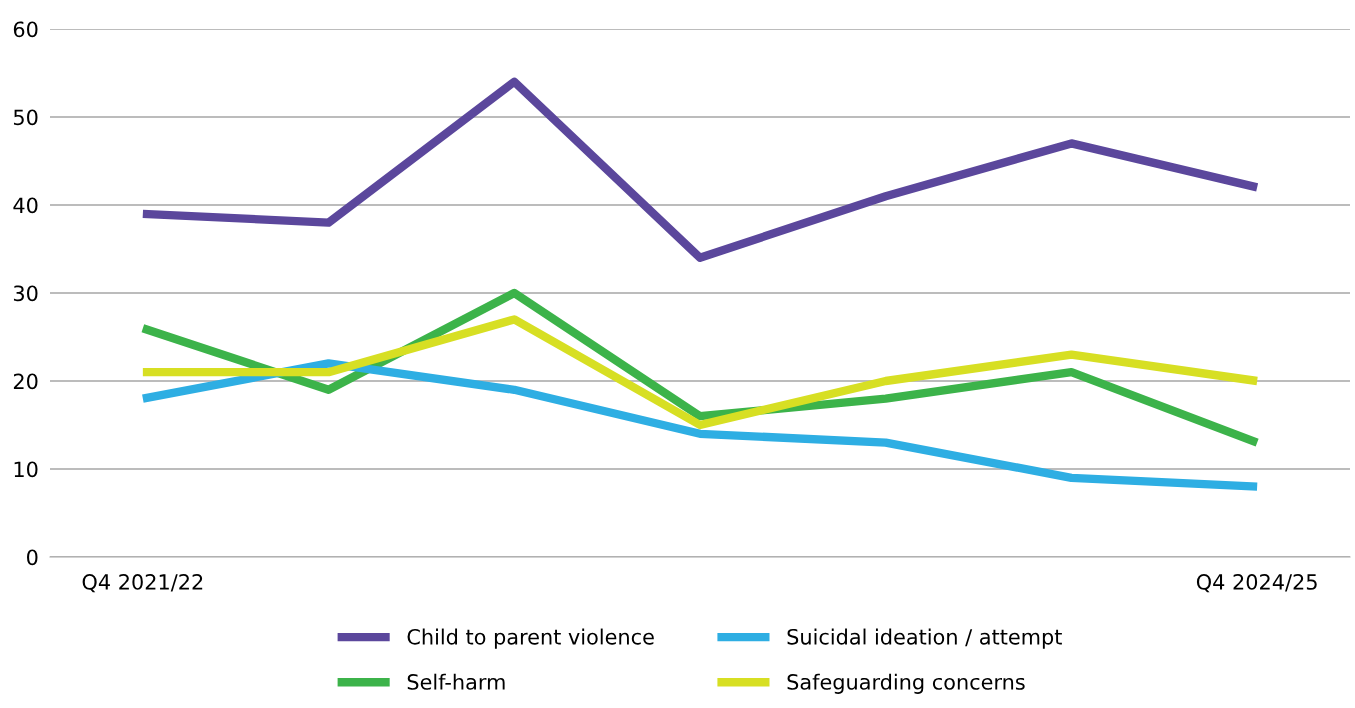 The height and width of the screenshot is (708, 1355). Describe the element at coordinates (25, 381) in the screenshot. I see `y-tick-label: 20` at that location.